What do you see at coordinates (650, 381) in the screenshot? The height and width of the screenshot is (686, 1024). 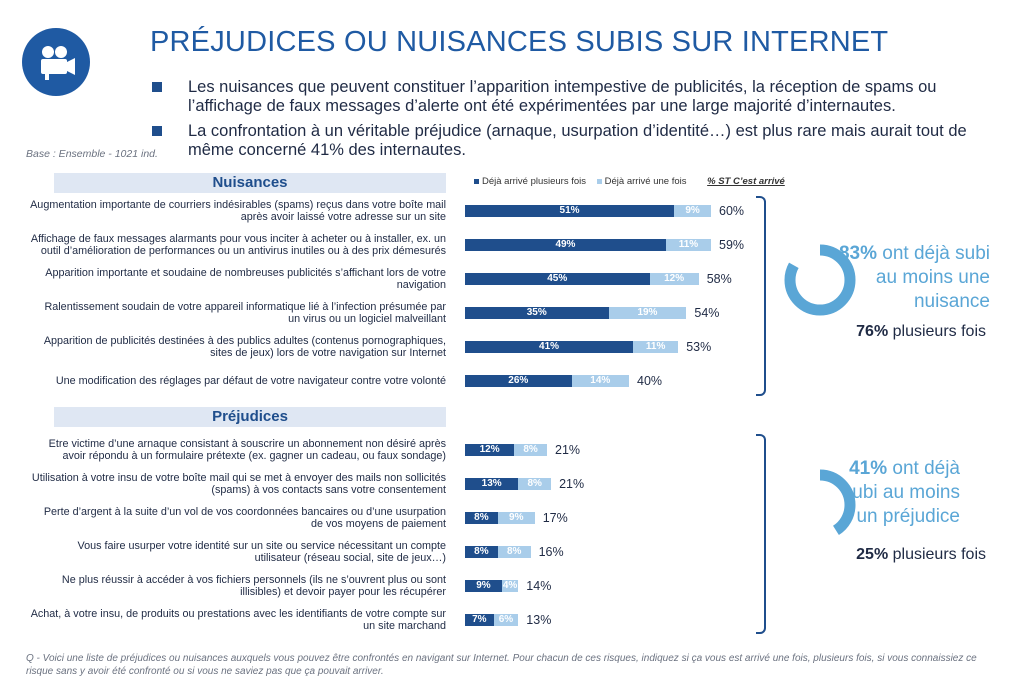 I see `total-label: 40%` at bounding box center [650, 381].